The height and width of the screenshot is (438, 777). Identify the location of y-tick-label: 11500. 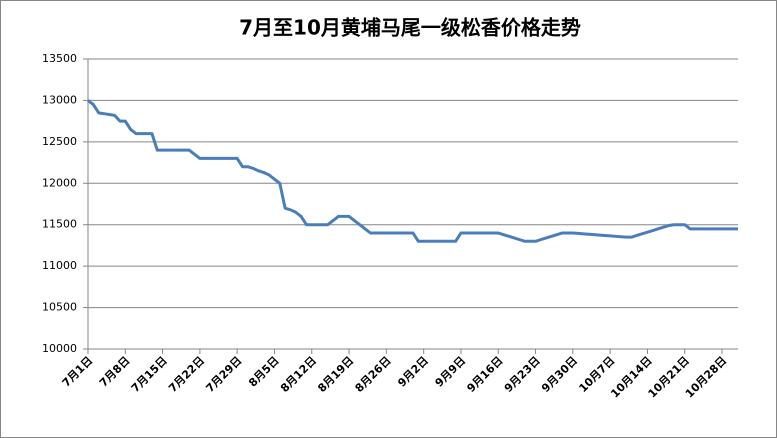
(59, 224).